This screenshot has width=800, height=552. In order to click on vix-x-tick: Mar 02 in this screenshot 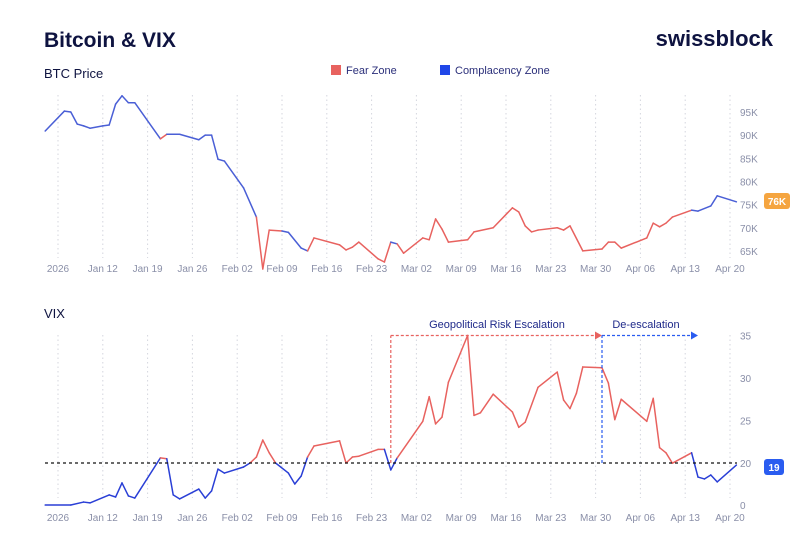, I will do `click(417, 518)`.